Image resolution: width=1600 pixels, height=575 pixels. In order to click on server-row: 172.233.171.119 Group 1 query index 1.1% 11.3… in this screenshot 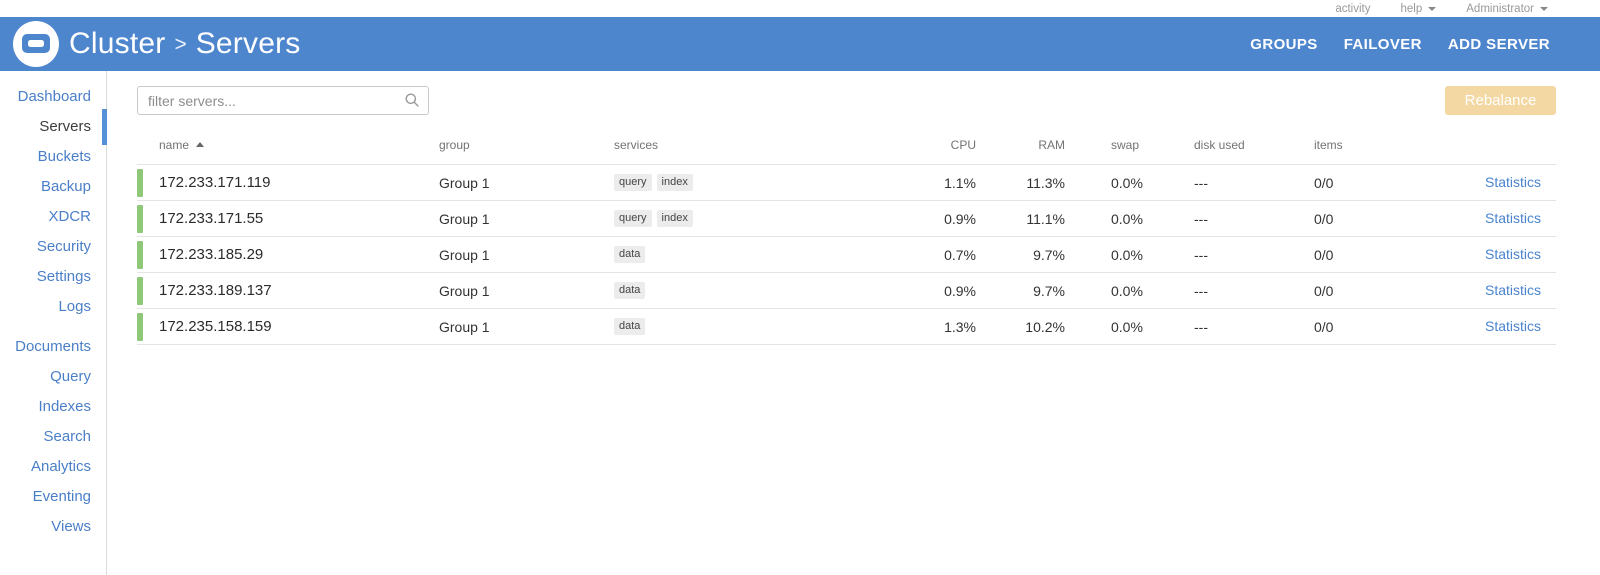, I will do `click(846, 183)`.